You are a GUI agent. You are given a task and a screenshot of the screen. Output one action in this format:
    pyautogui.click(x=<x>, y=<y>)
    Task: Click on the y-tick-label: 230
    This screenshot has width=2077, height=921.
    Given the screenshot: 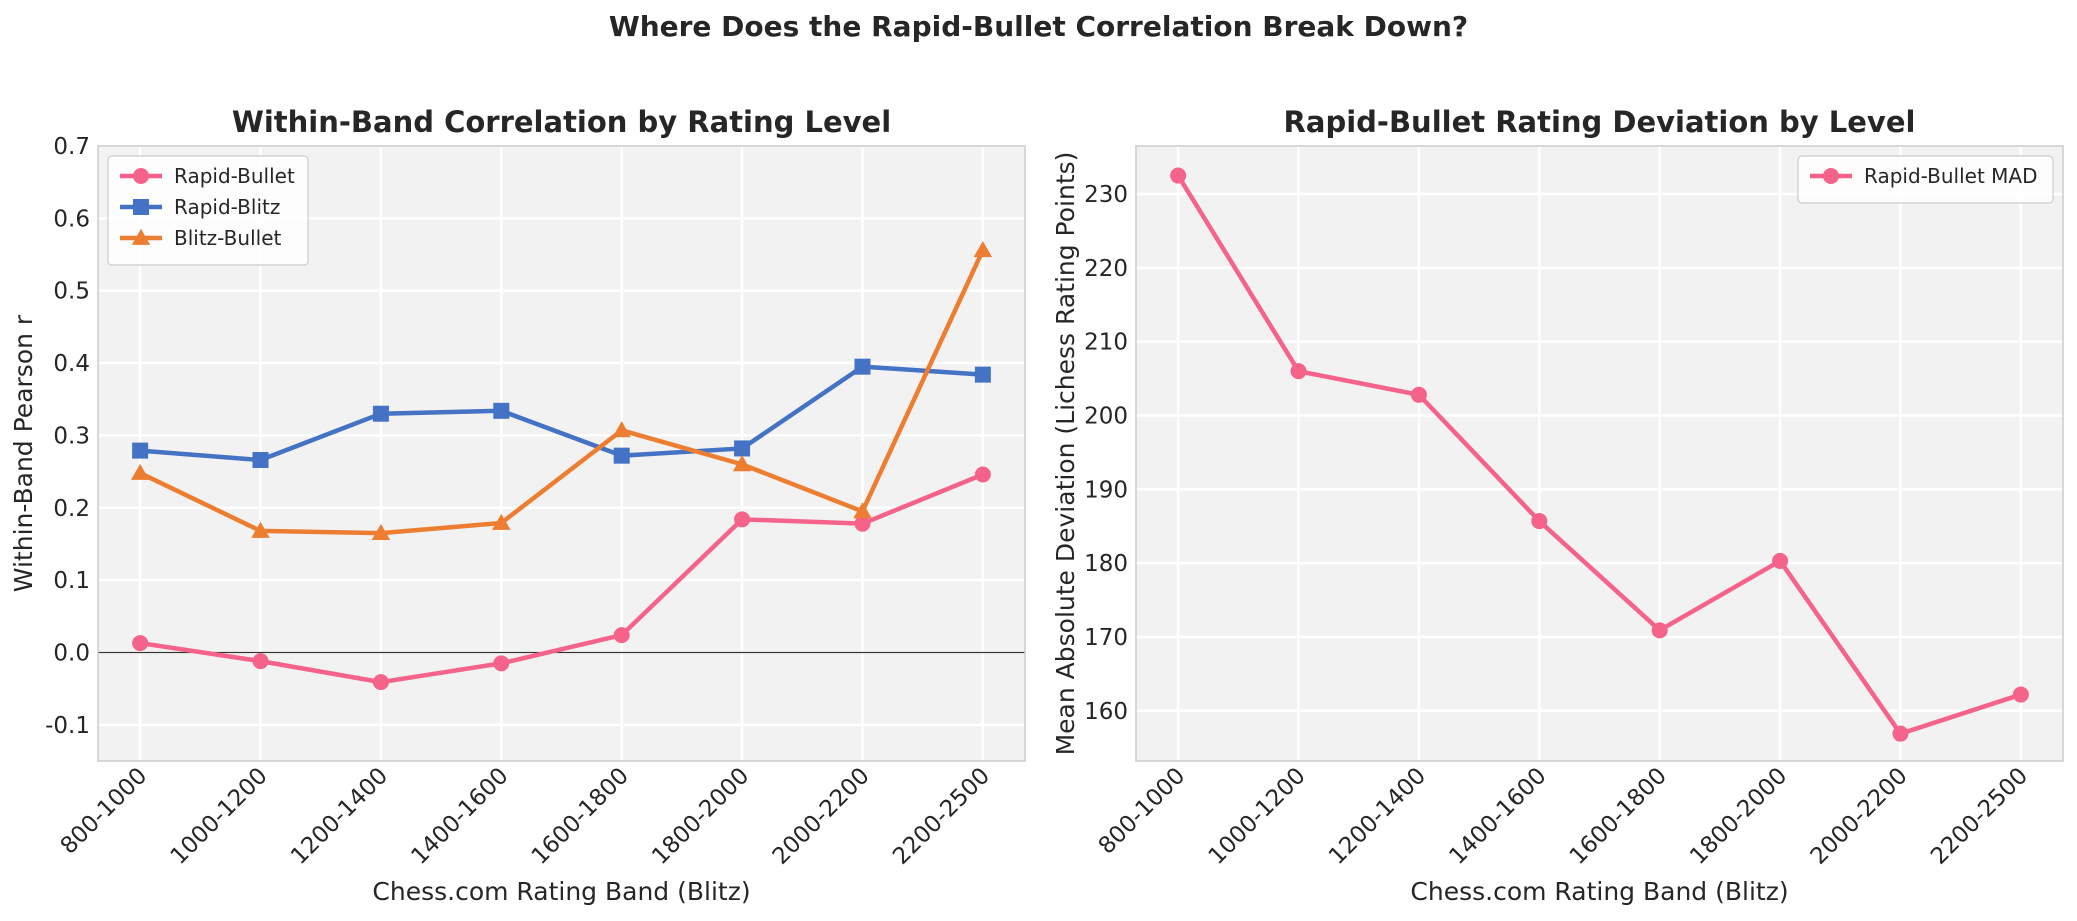 What is the action you would take?
    pyautogui.click(x=1106, y=195)
    